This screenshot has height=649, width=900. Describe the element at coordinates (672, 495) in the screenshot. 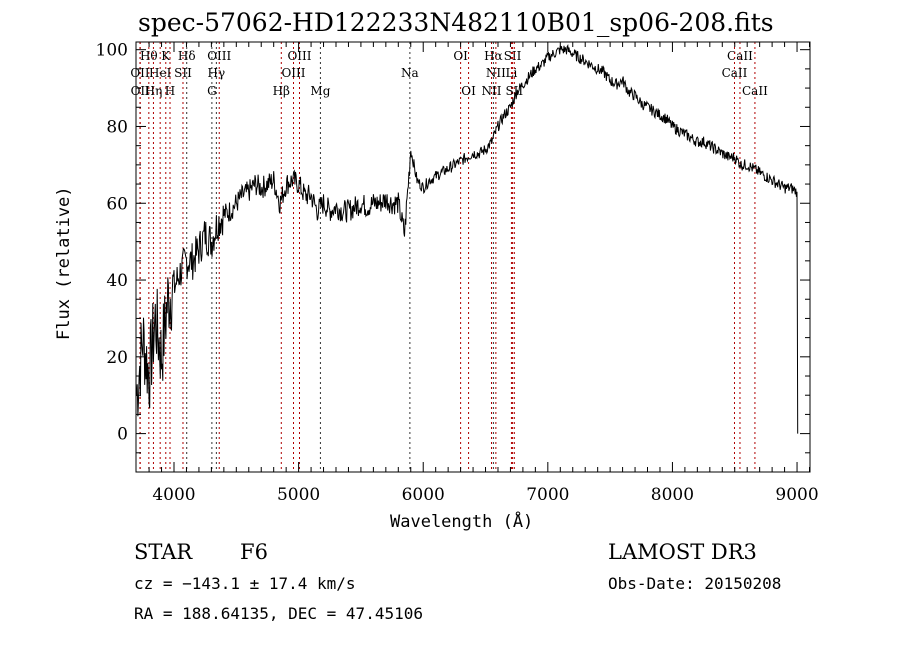

I see `x-tick-label: 8000` at that location.